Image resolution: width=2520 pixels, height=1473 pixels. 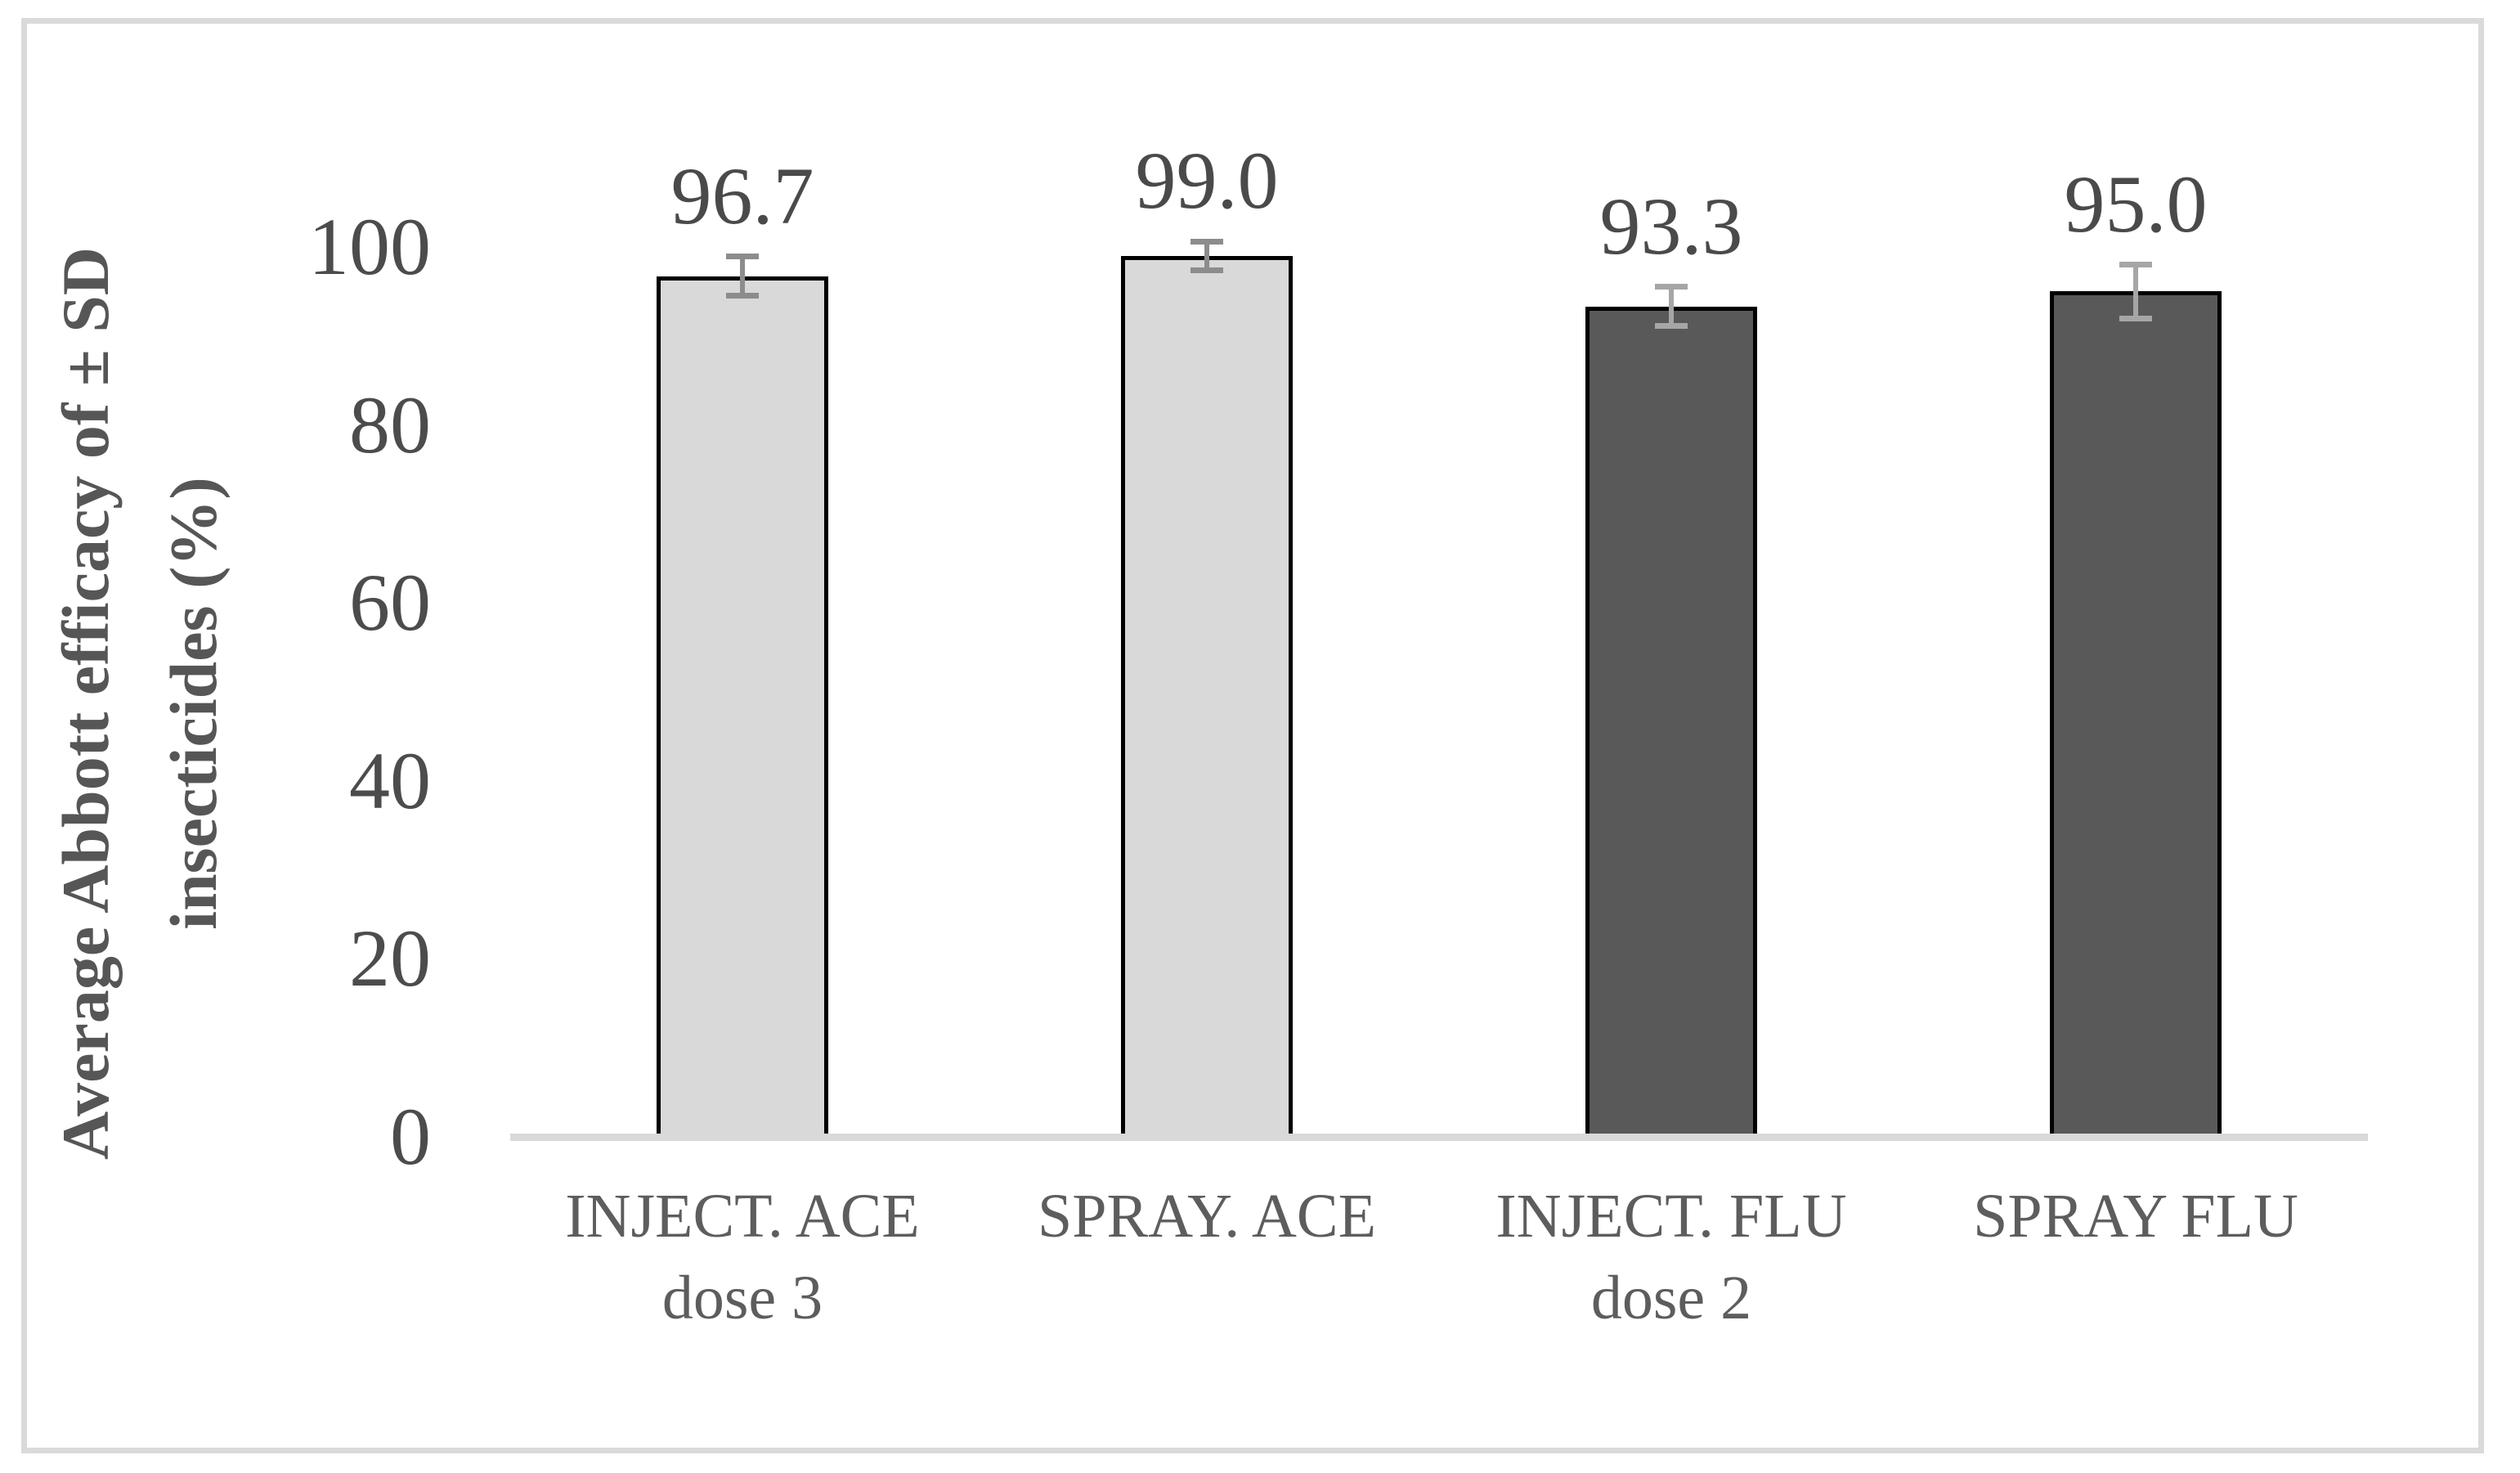 What do you see at coordinates (1671, 226) in the screenshot?
I see `data-label: 93.3` at bounding box center [1671, 226].